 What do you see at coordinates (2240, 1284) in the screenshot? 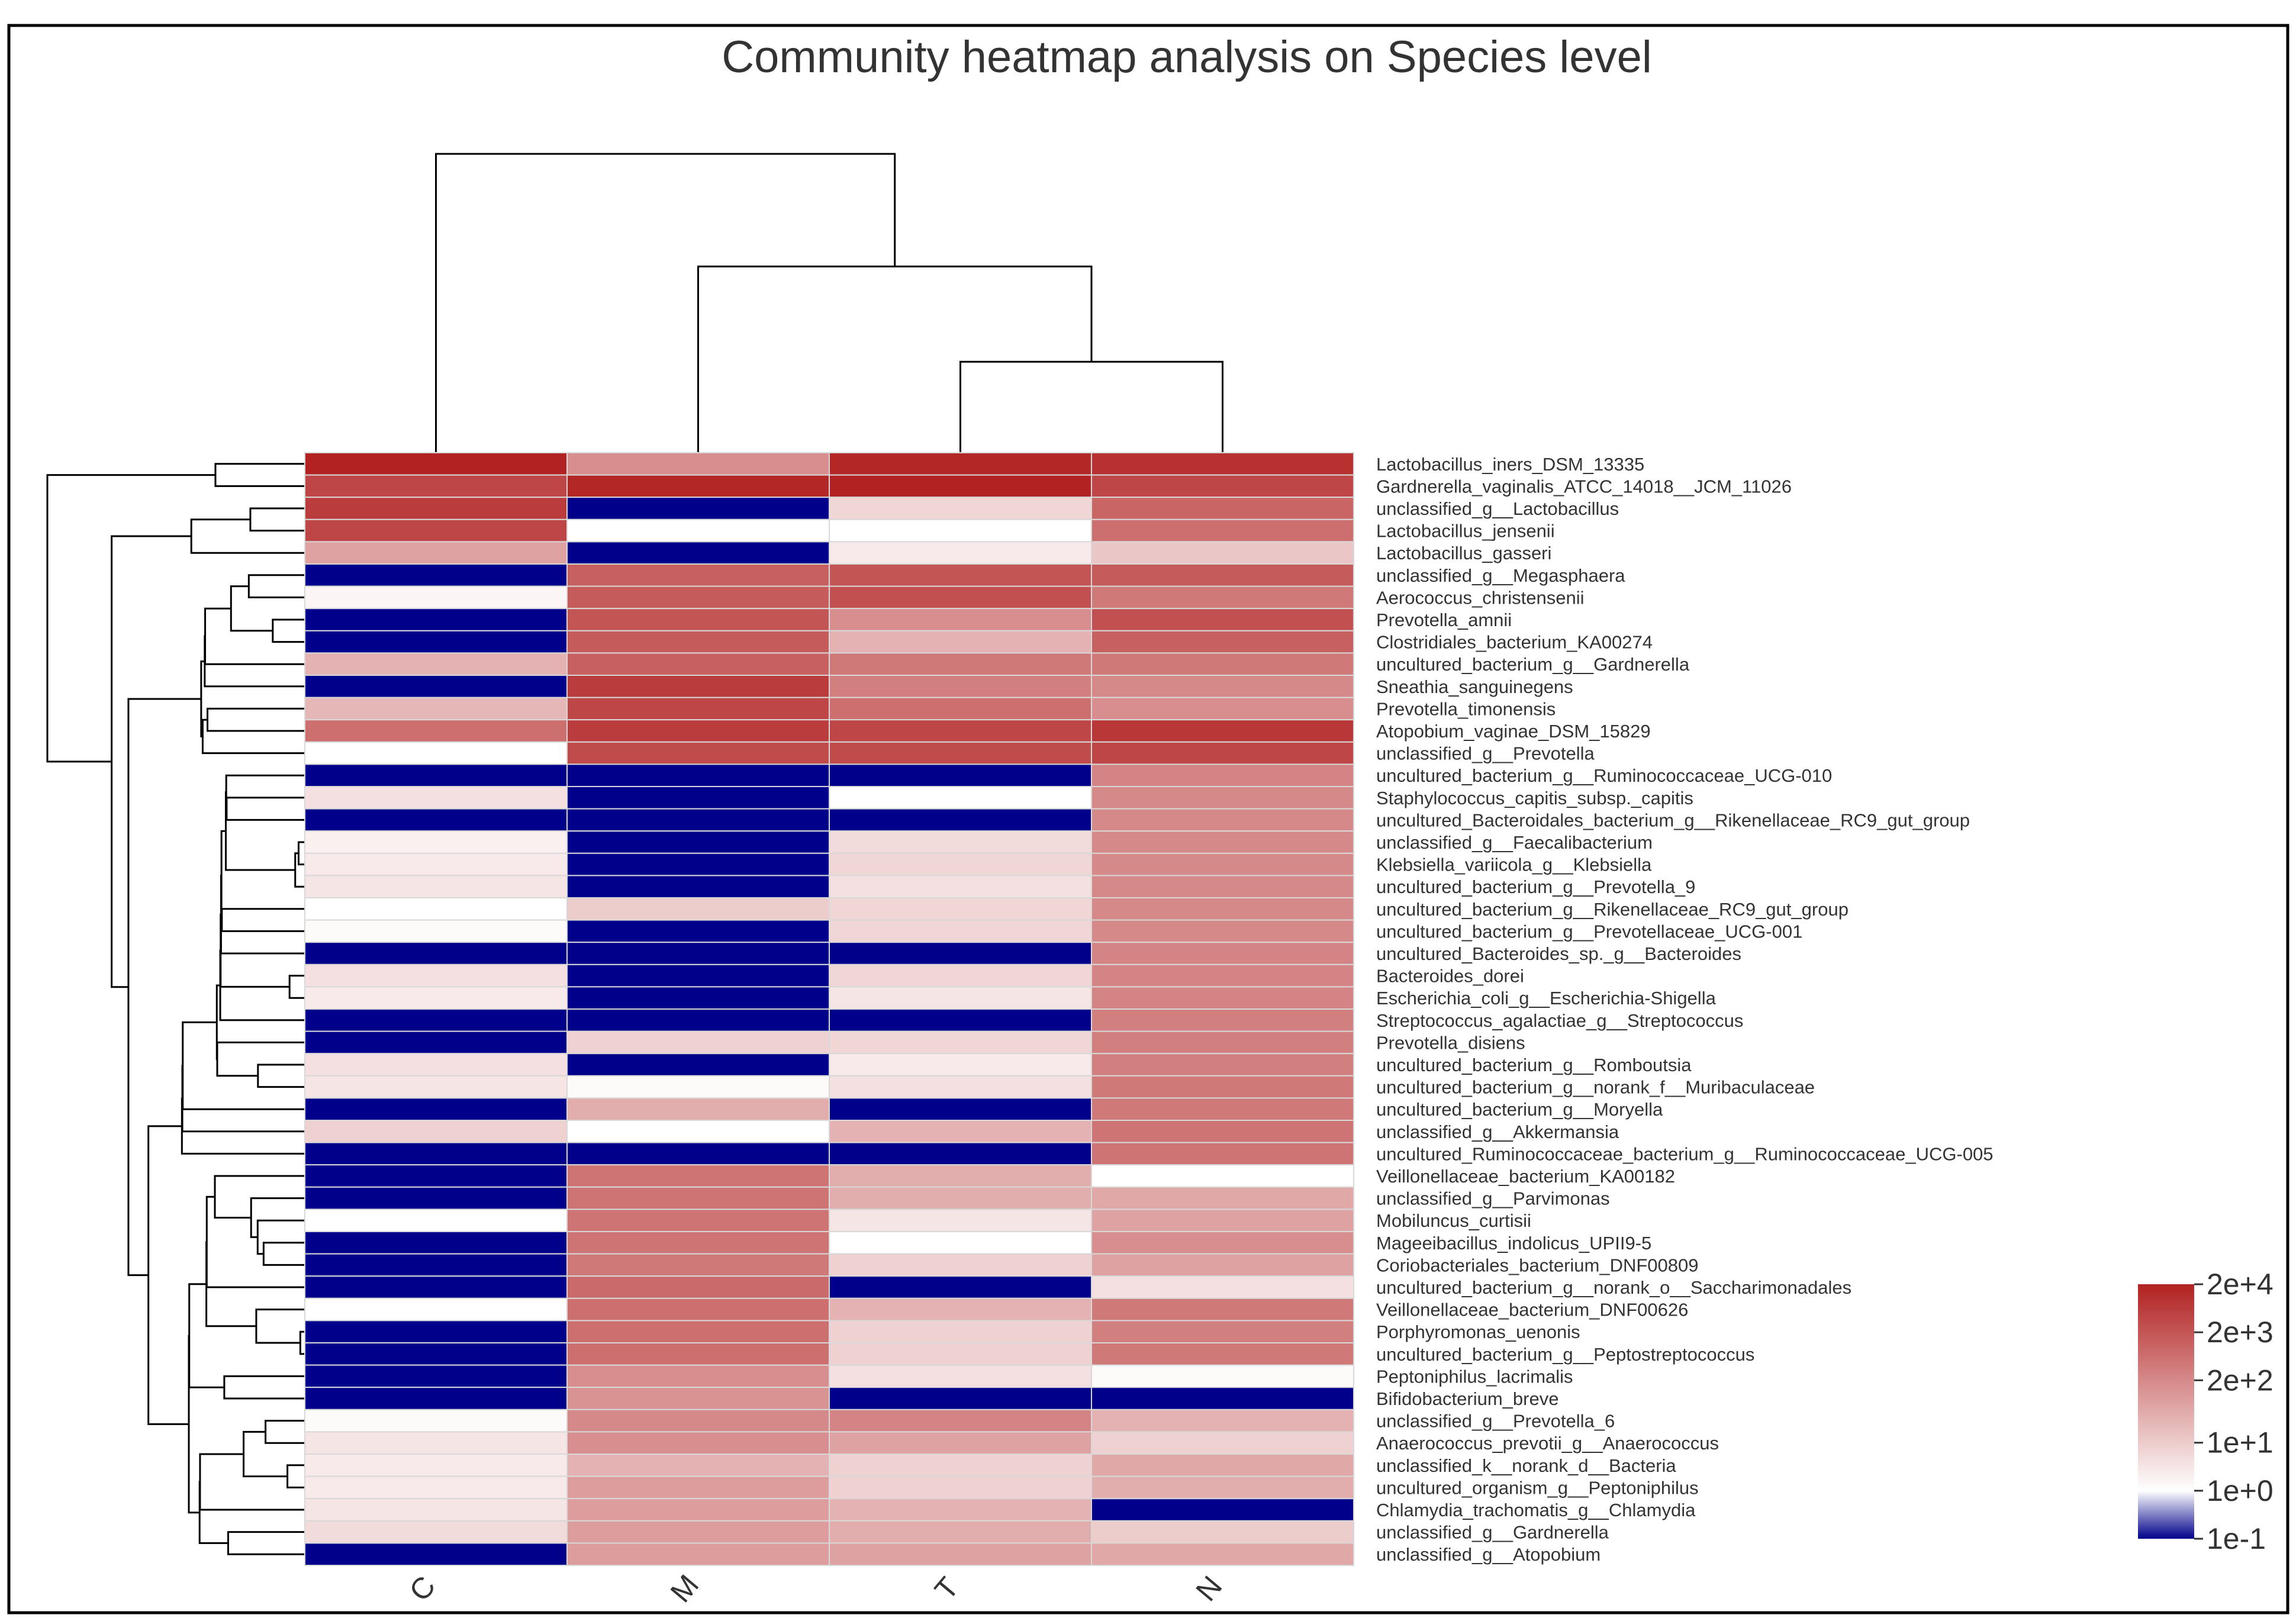
I see `colorbar-tick-label: 2e+4` at bounding box center [2240, 1284].